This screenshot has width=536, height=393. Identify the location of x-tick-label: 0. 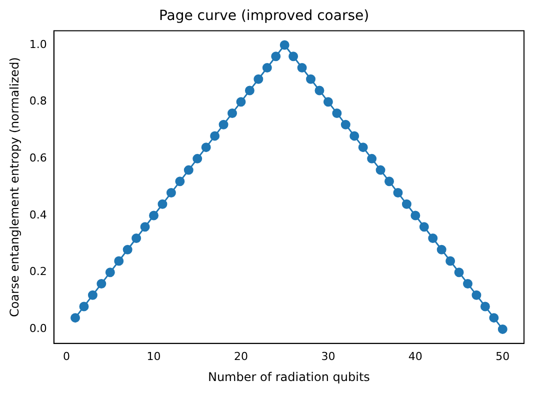
(66, 356).